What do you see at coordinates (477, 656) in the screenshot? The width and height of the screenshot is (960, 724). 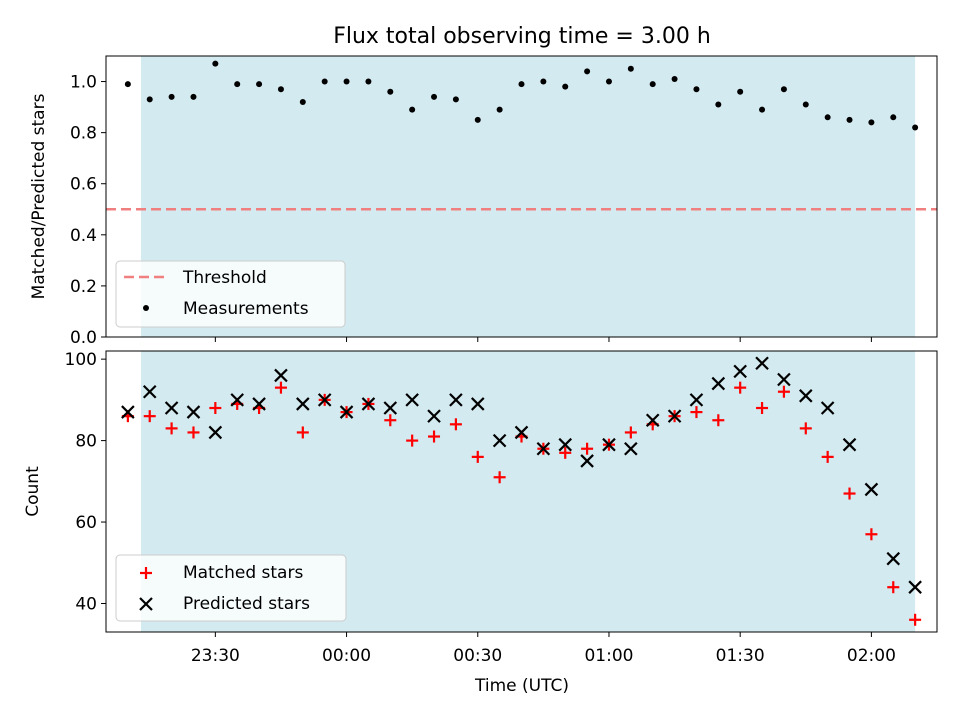 I see `bottom-x-tick-label: 00:30` at bounding box center [477, 656].